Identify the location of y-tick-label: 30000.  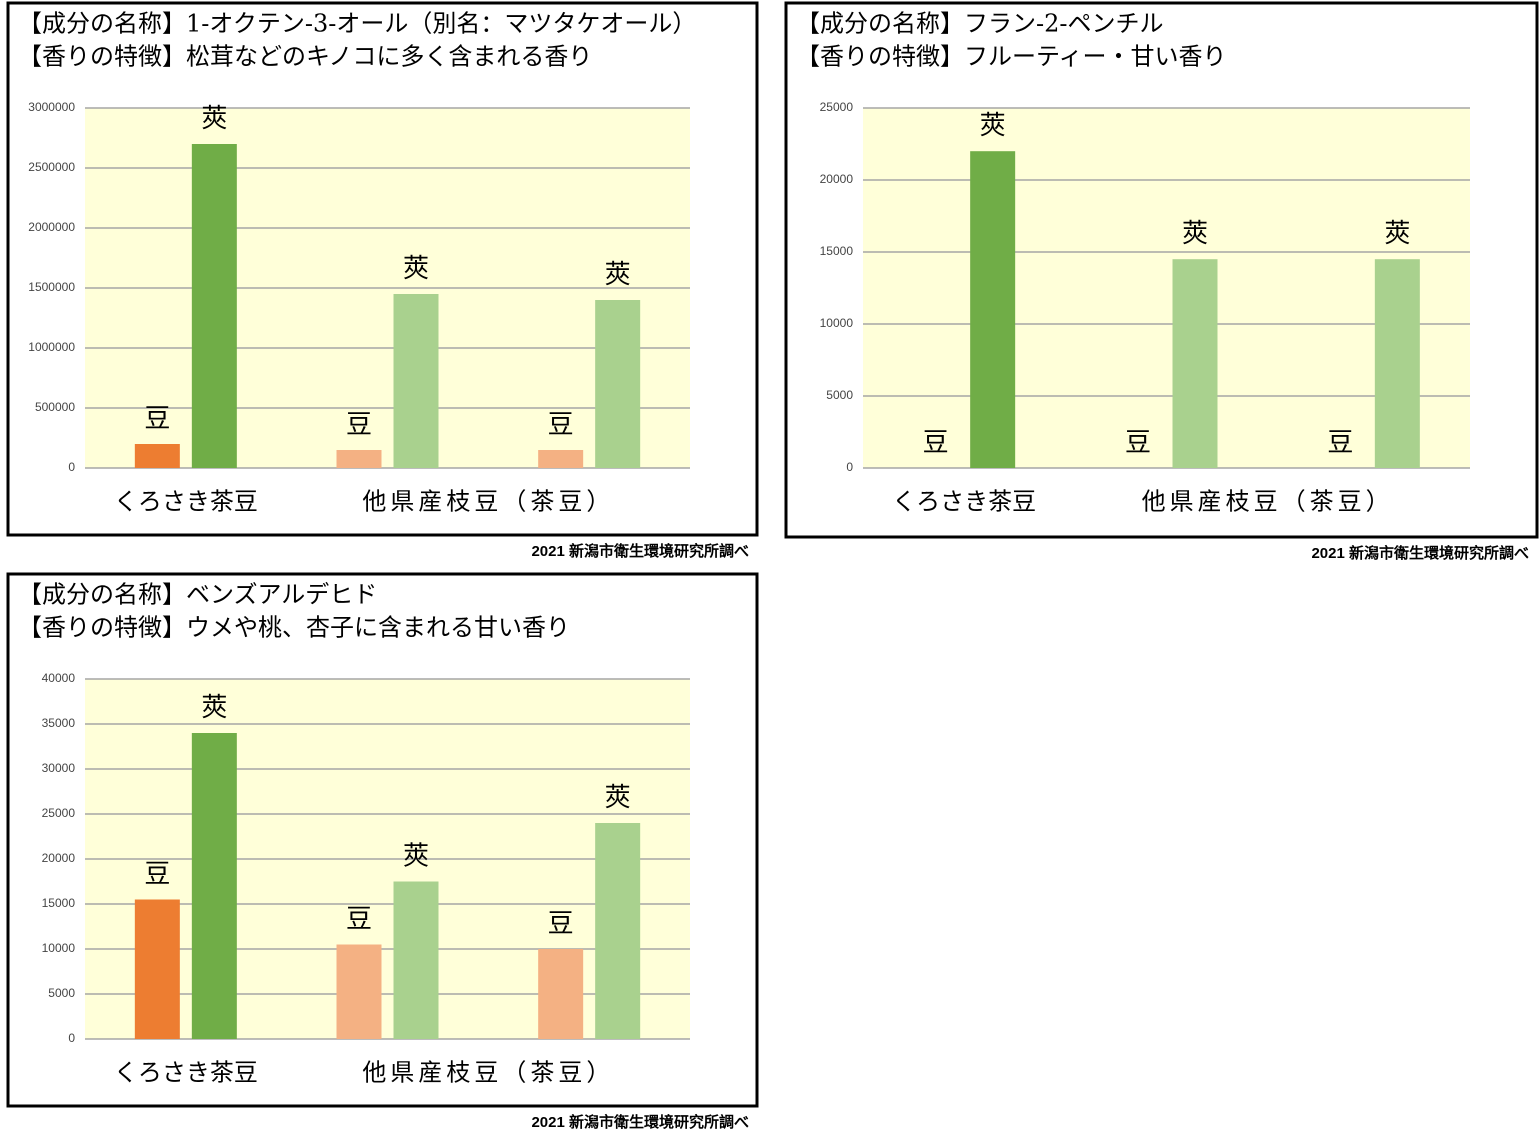
(59, 768).